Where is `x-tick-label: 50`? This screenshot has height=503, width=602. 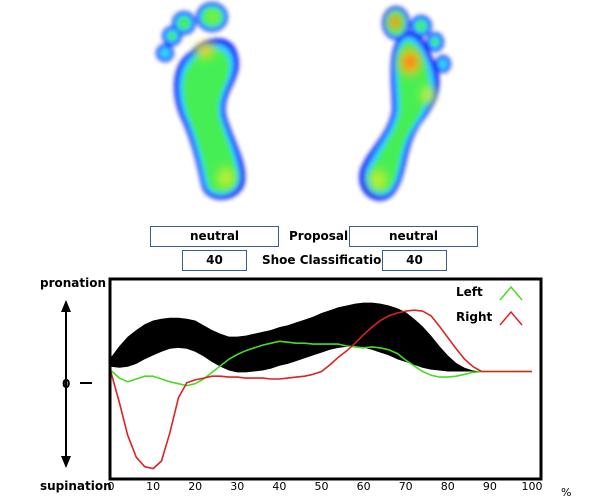 x-tick-label: 50 is located at coordinates (322, 486).